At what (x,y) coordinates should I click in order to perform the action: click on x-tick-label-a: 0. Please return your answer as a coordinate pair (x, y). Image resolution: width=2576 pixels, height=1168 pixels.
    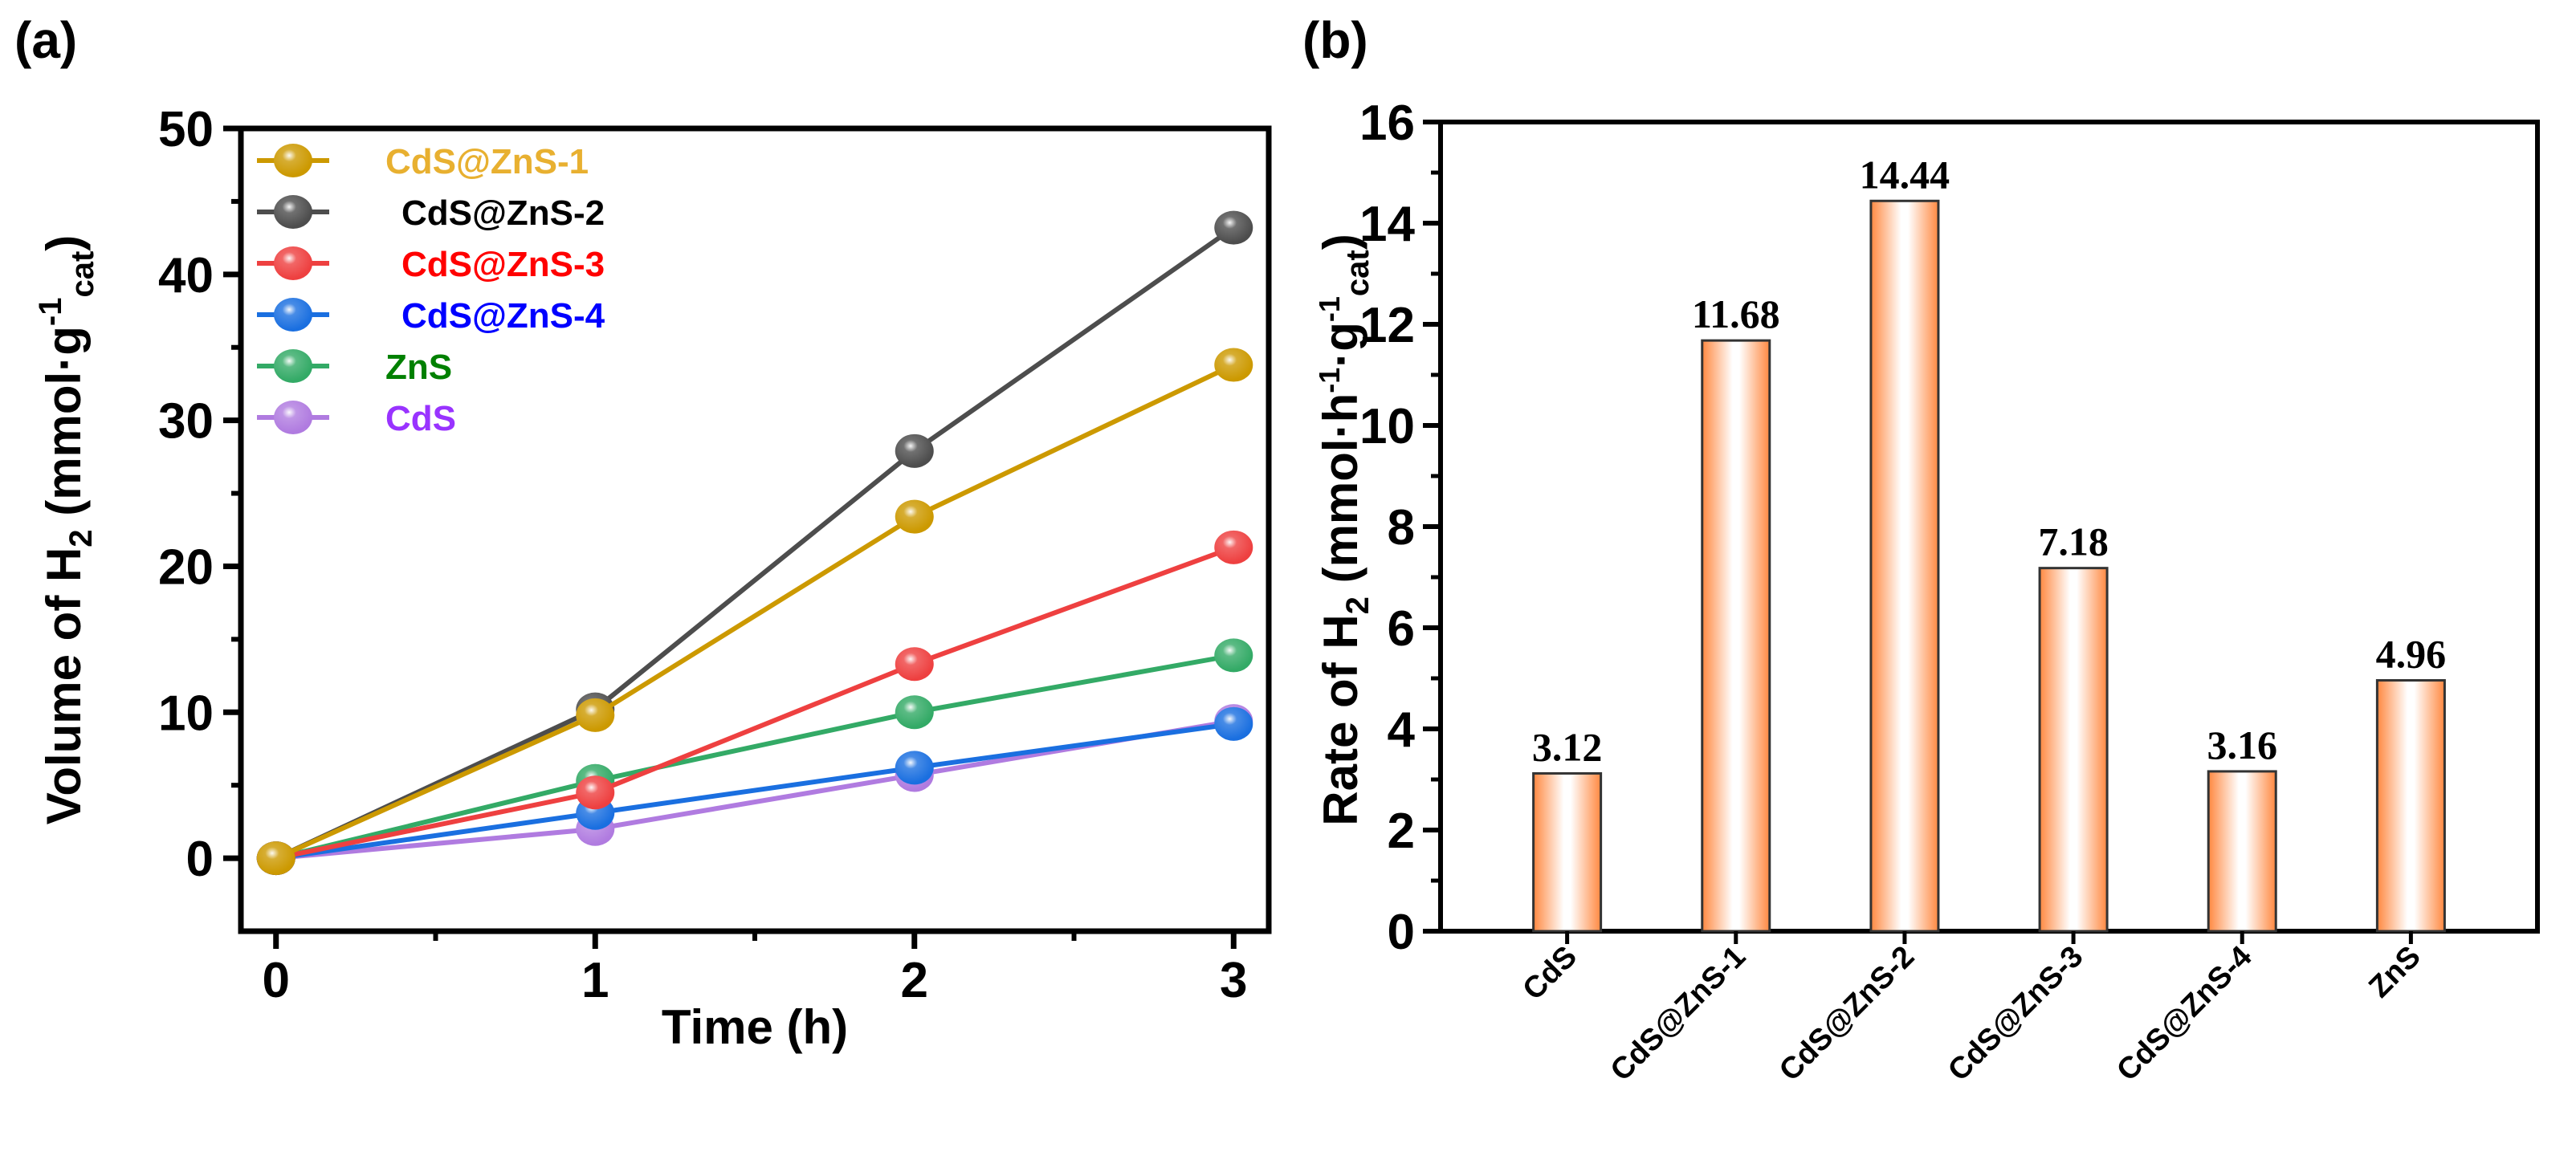
    Looking at the image, I should click on (275, 980).